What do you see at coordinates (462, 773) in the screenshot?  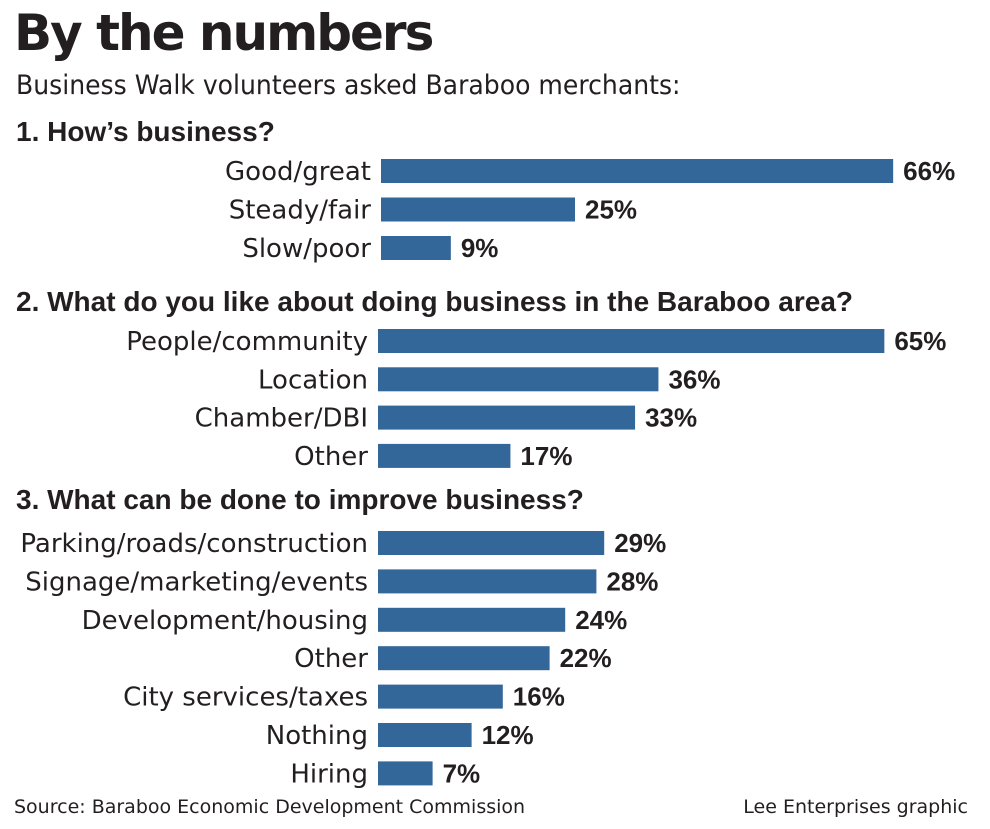 I see `value-label: 7%` at bounding box center [462, 773].